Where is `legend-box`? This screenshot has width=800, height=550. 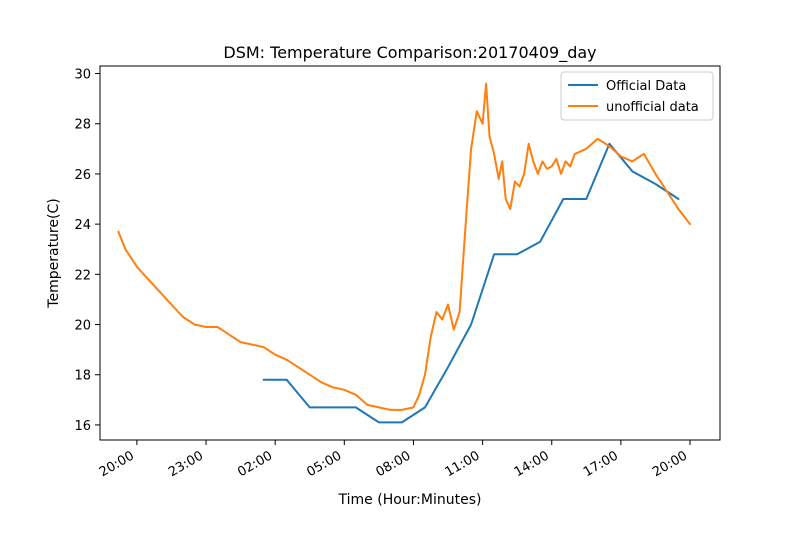 legend-box is located at coordinates (637, 96).